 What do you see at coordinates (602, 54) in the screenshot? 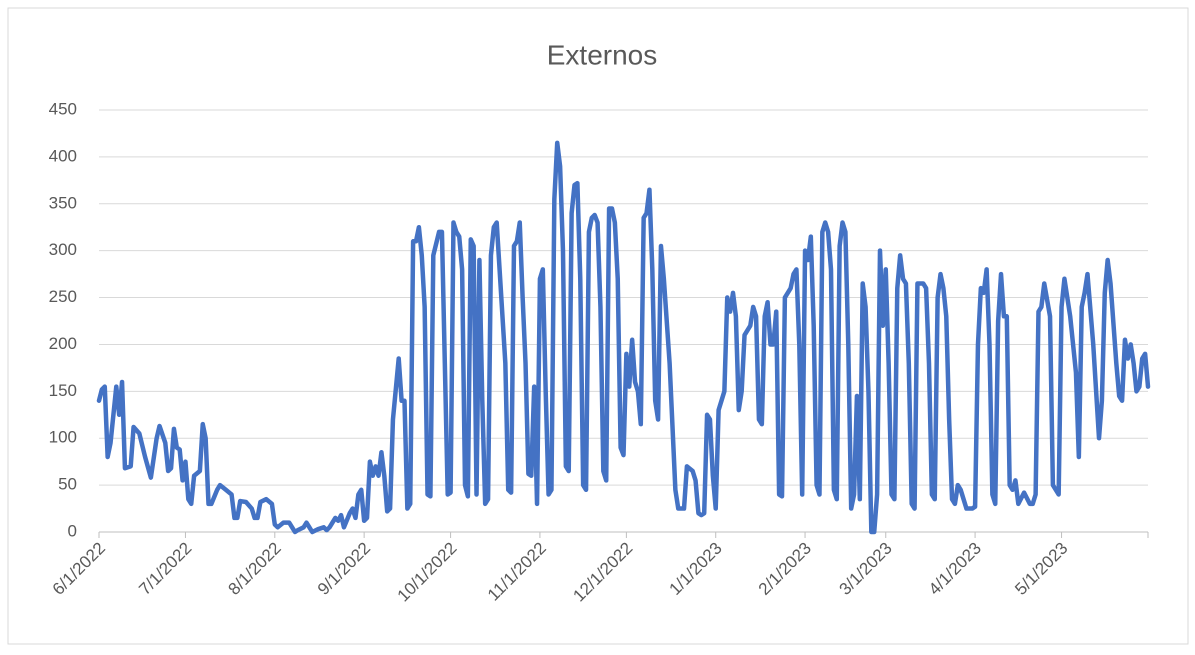
I see `chart-title: Externos` at bounding box center [602, 54].